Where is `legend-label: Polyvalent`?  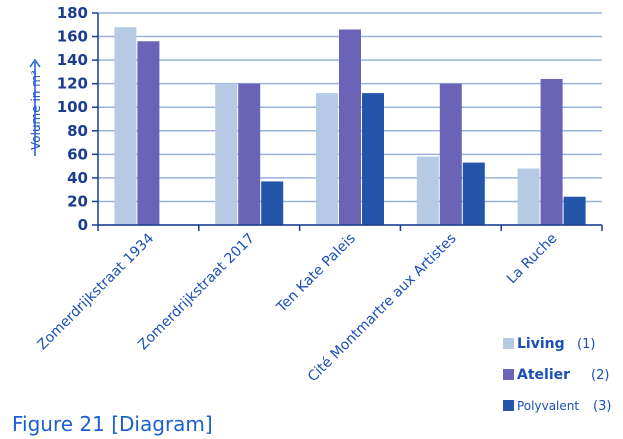
legend-label: Polyvalent is located at coordinates (548, 406).